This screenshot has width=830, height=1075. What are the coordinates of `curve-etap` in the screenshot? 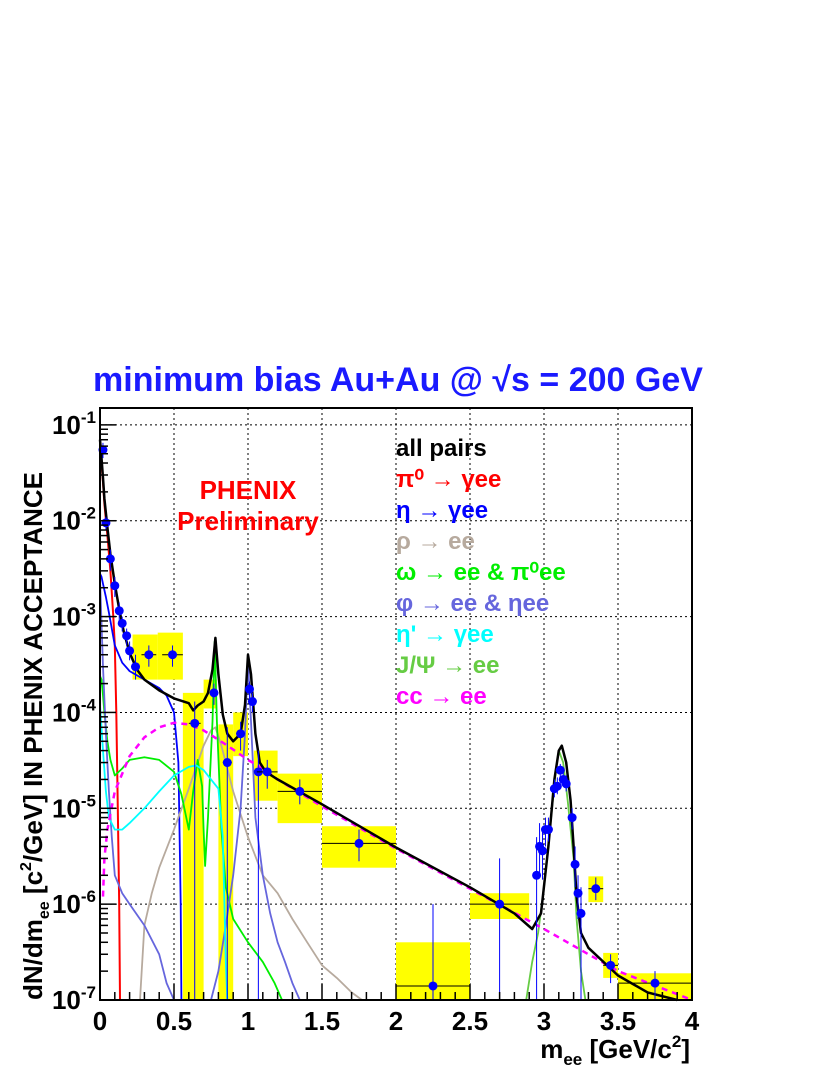 It's located at (164, 852).